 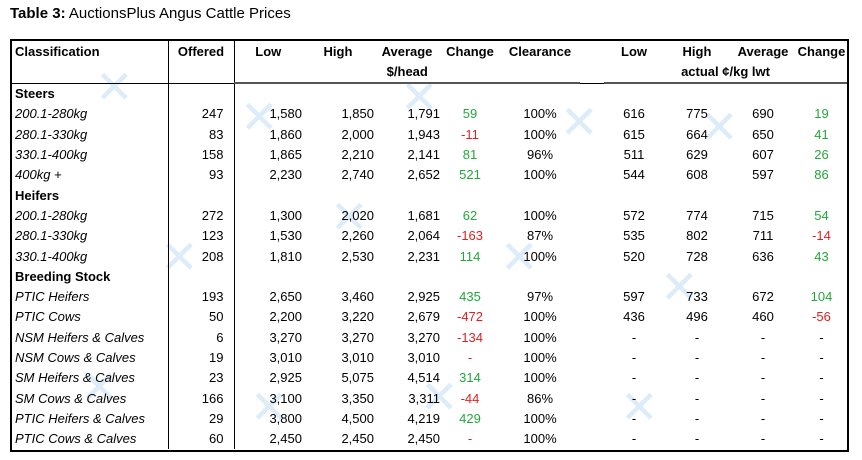 I want to click on row-high: 3,010, so click(x=357, y=357).